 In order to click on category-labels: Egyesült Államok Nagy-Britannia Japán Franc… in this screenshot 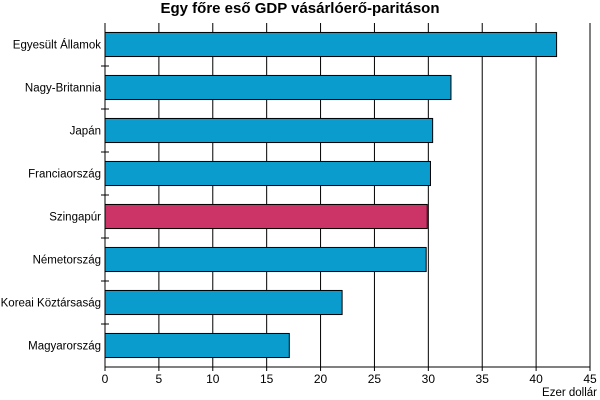, I will do `click(51, 196)`.